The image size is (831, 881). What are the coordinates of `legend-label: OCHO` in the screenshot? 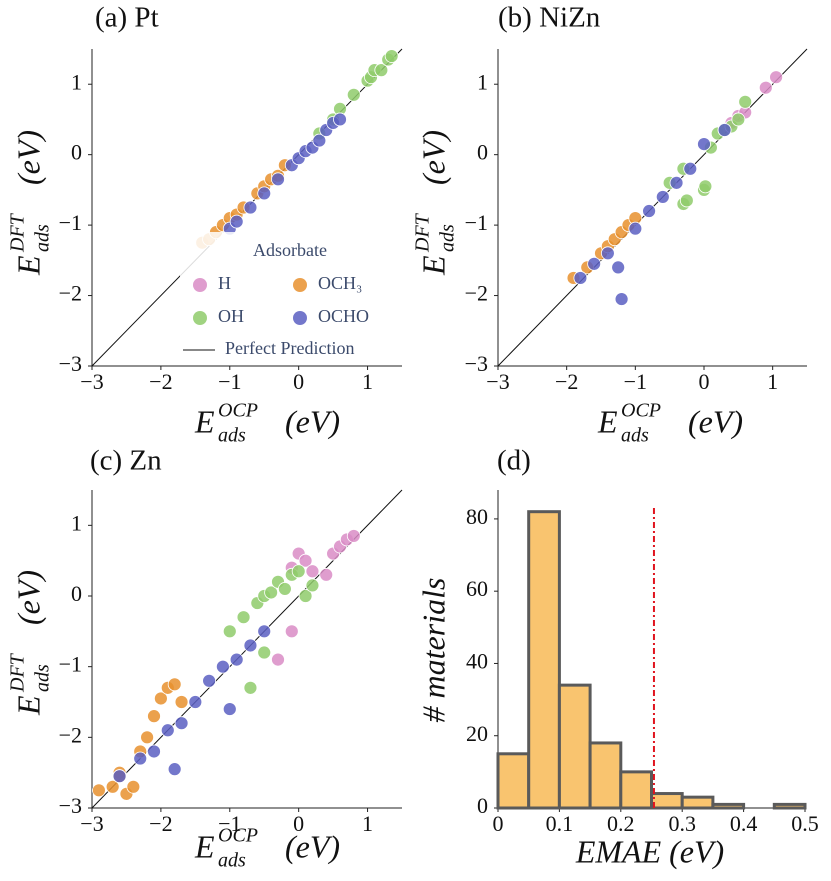 It's located at (343, 316).